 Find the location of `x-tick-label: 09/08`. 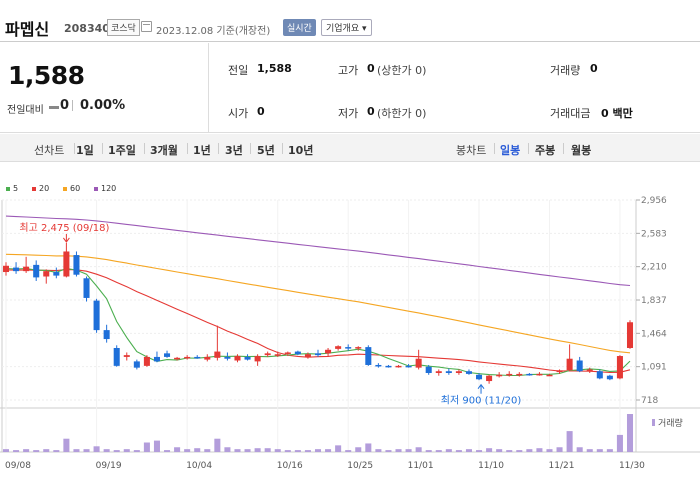

x-tick-label: 09/08 is located at coordinates (18, 466).